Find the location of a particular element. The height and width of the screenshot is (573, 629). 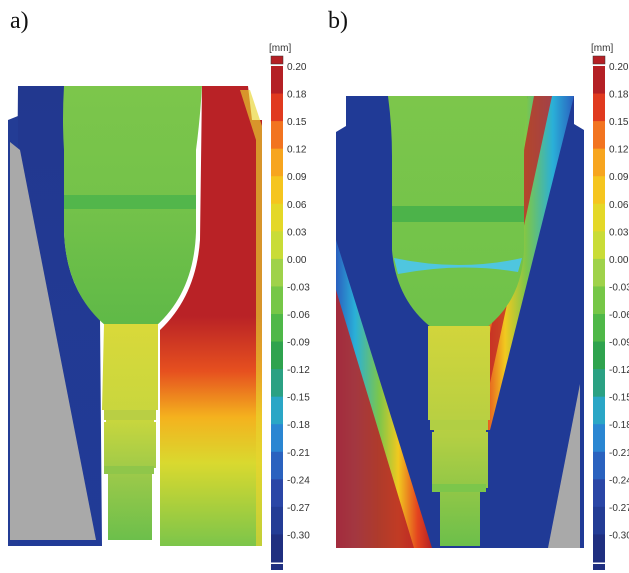

colorbar-a-tick-label: 0.03 is located at coordinates (297, 232).